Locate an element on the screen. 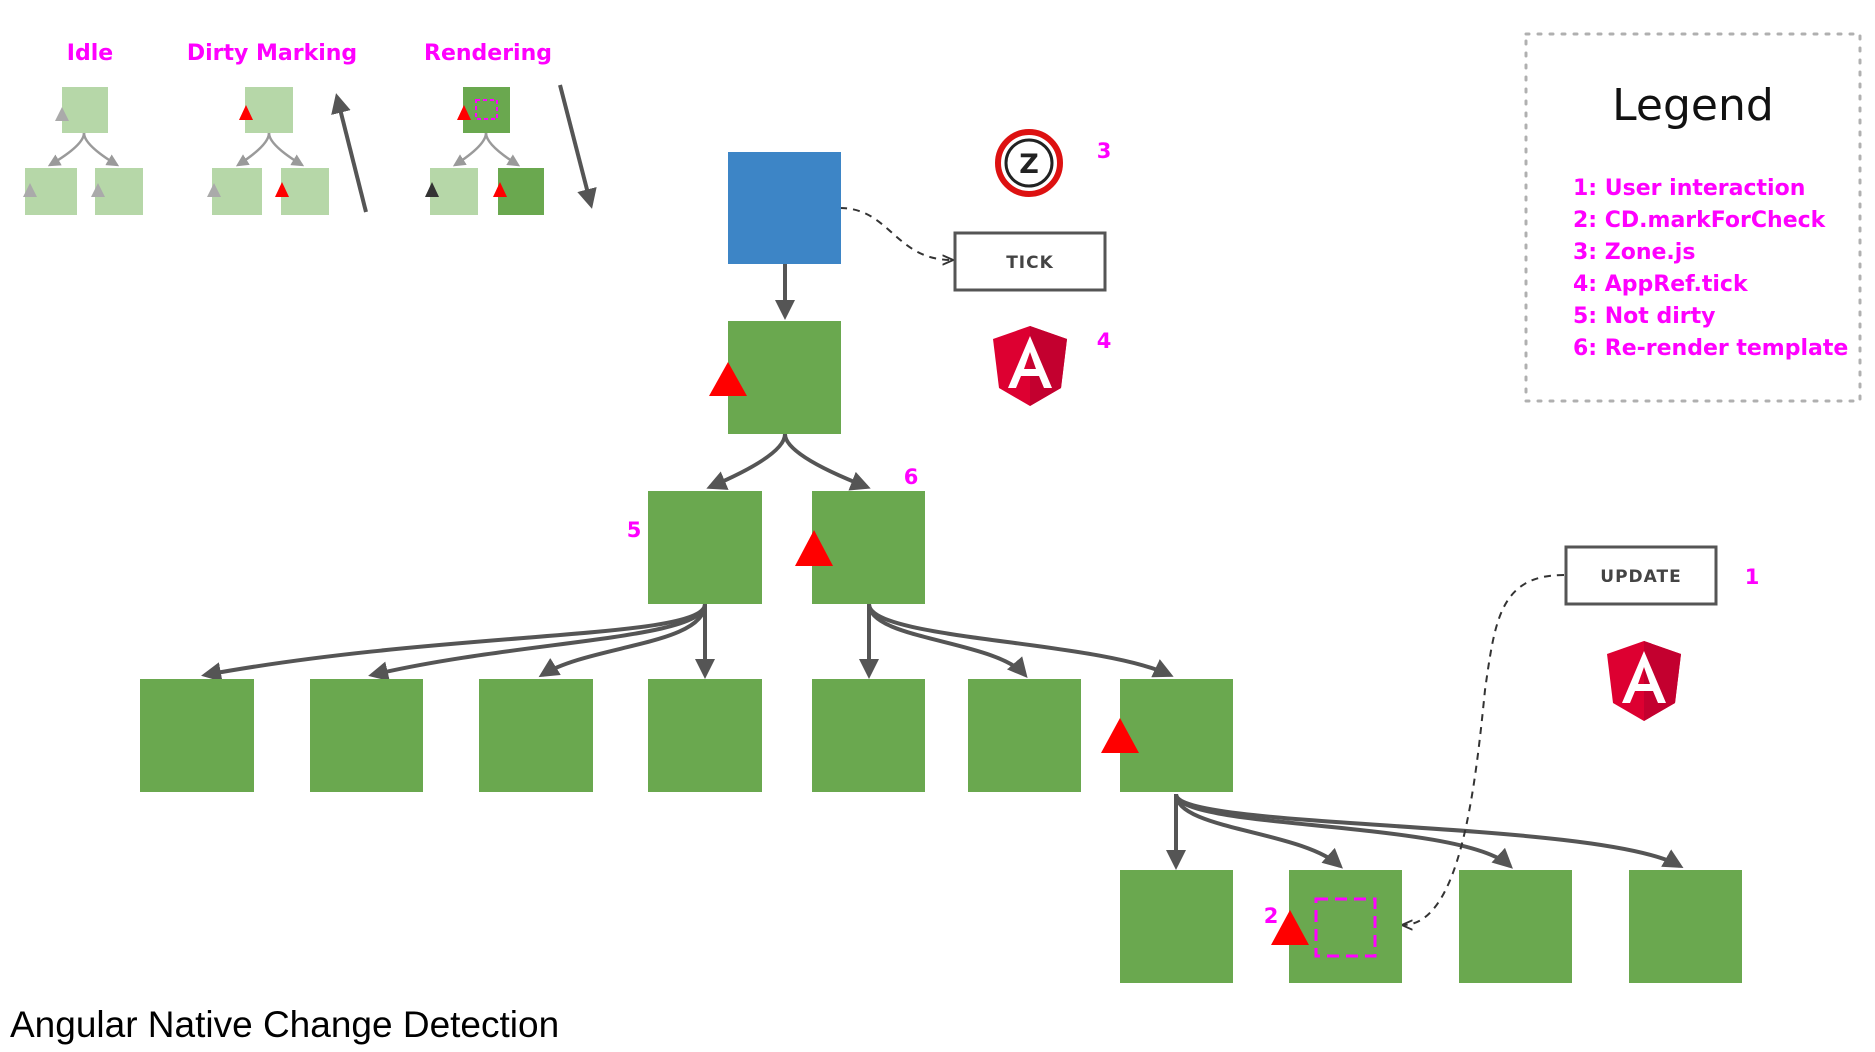 Image resolution: width=1875 pixels, height=1052 pixels. dirty-dashed-box is located at coordinates (1345, 927).